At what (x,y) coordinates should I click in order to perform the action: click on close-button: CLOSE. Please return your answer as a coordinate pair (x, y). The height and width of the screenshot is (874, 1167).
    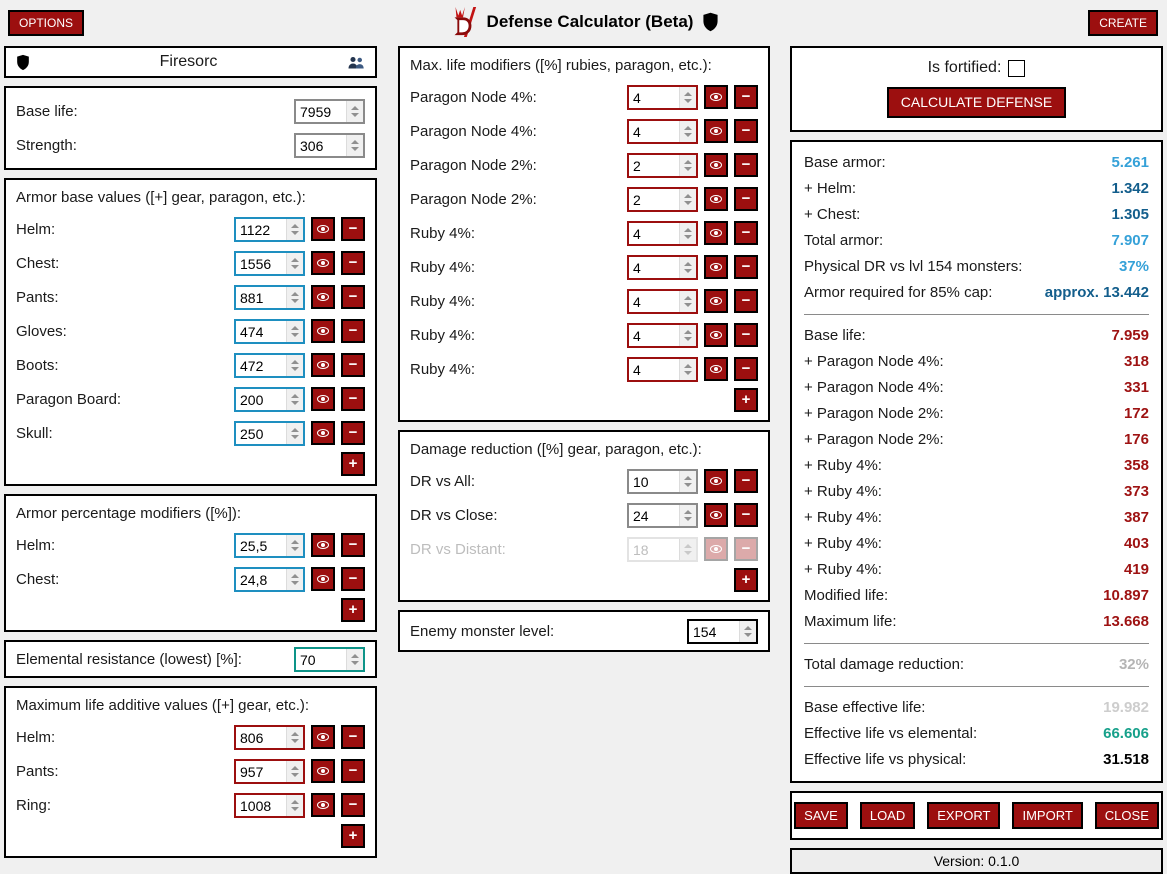
    Looking at the image, I should click on (1126, 815).